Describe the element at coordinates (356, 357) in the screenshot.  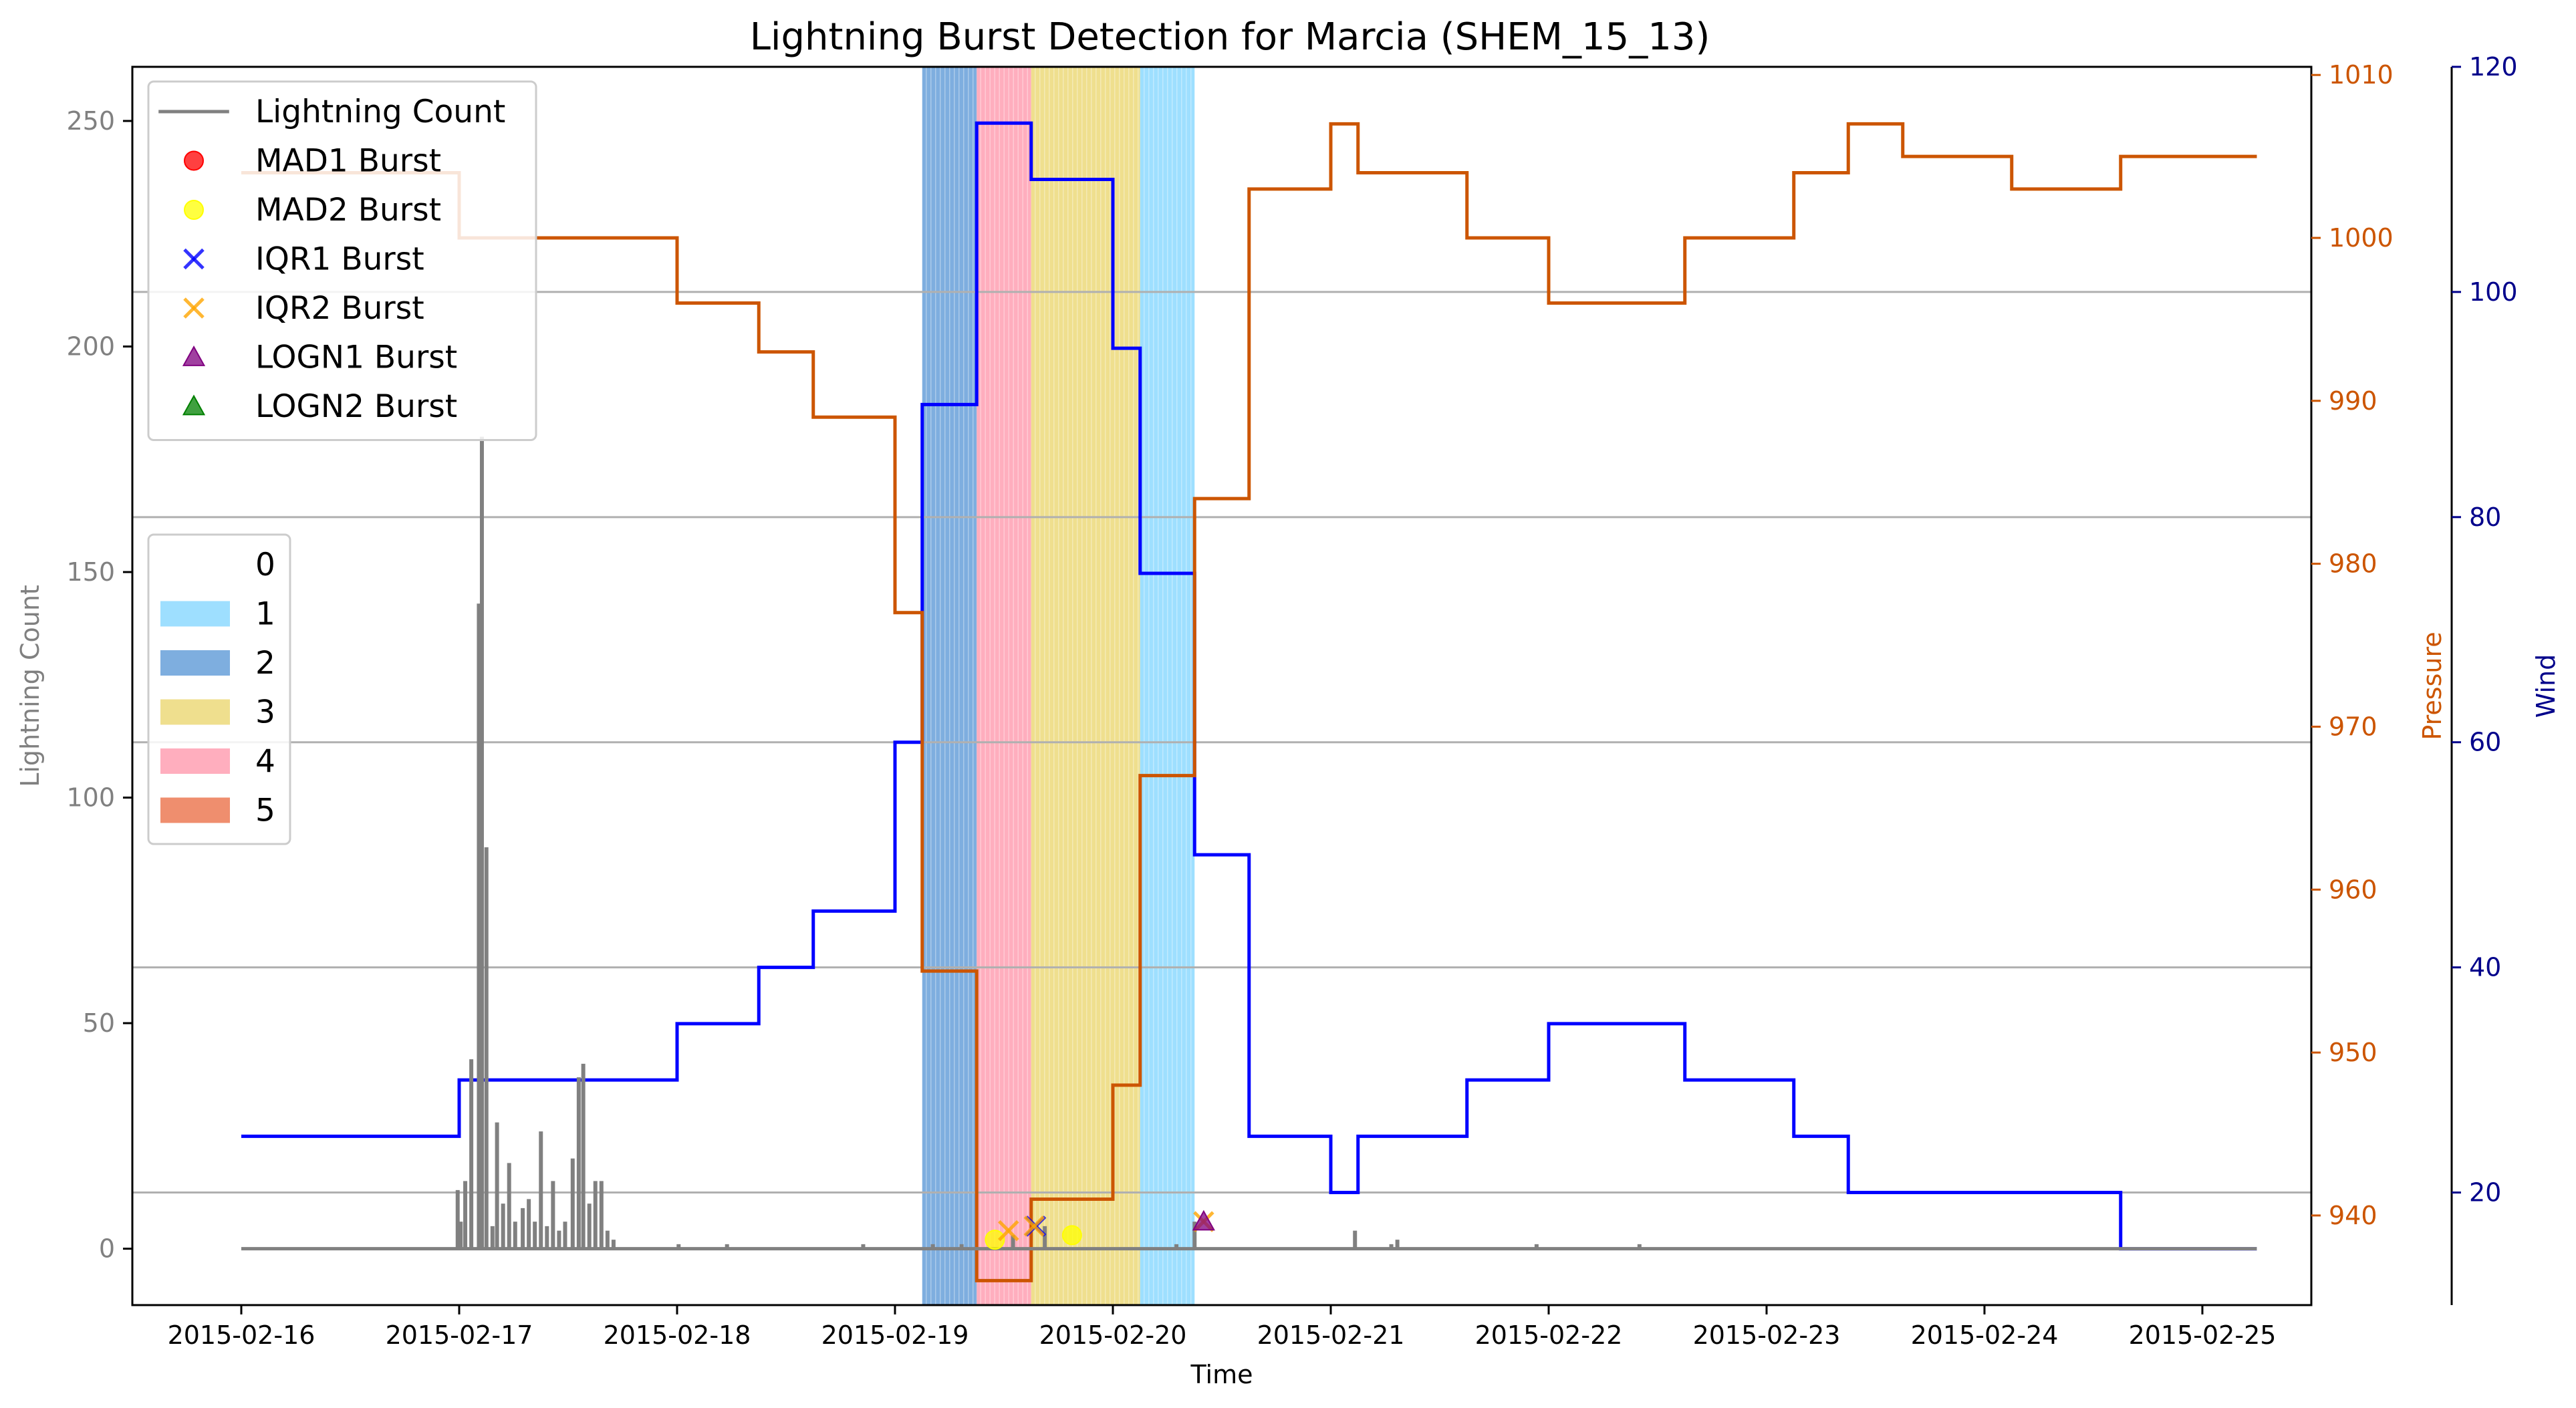
I see `legend-burst-label: LOGN1 Burst` at that location.